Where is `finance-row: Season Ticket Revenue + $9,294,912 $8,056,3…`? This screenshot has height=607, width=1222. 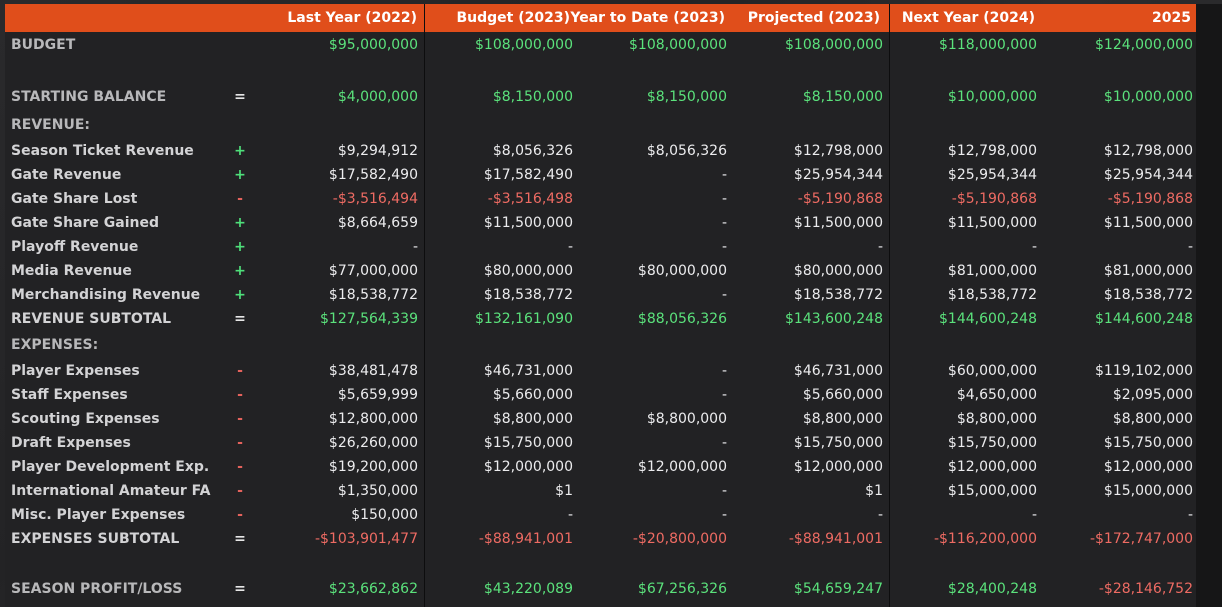 finance-row: Season Ticket Revenue + $9,294,912 $8,056,3… is located at coordinates (611, 151).